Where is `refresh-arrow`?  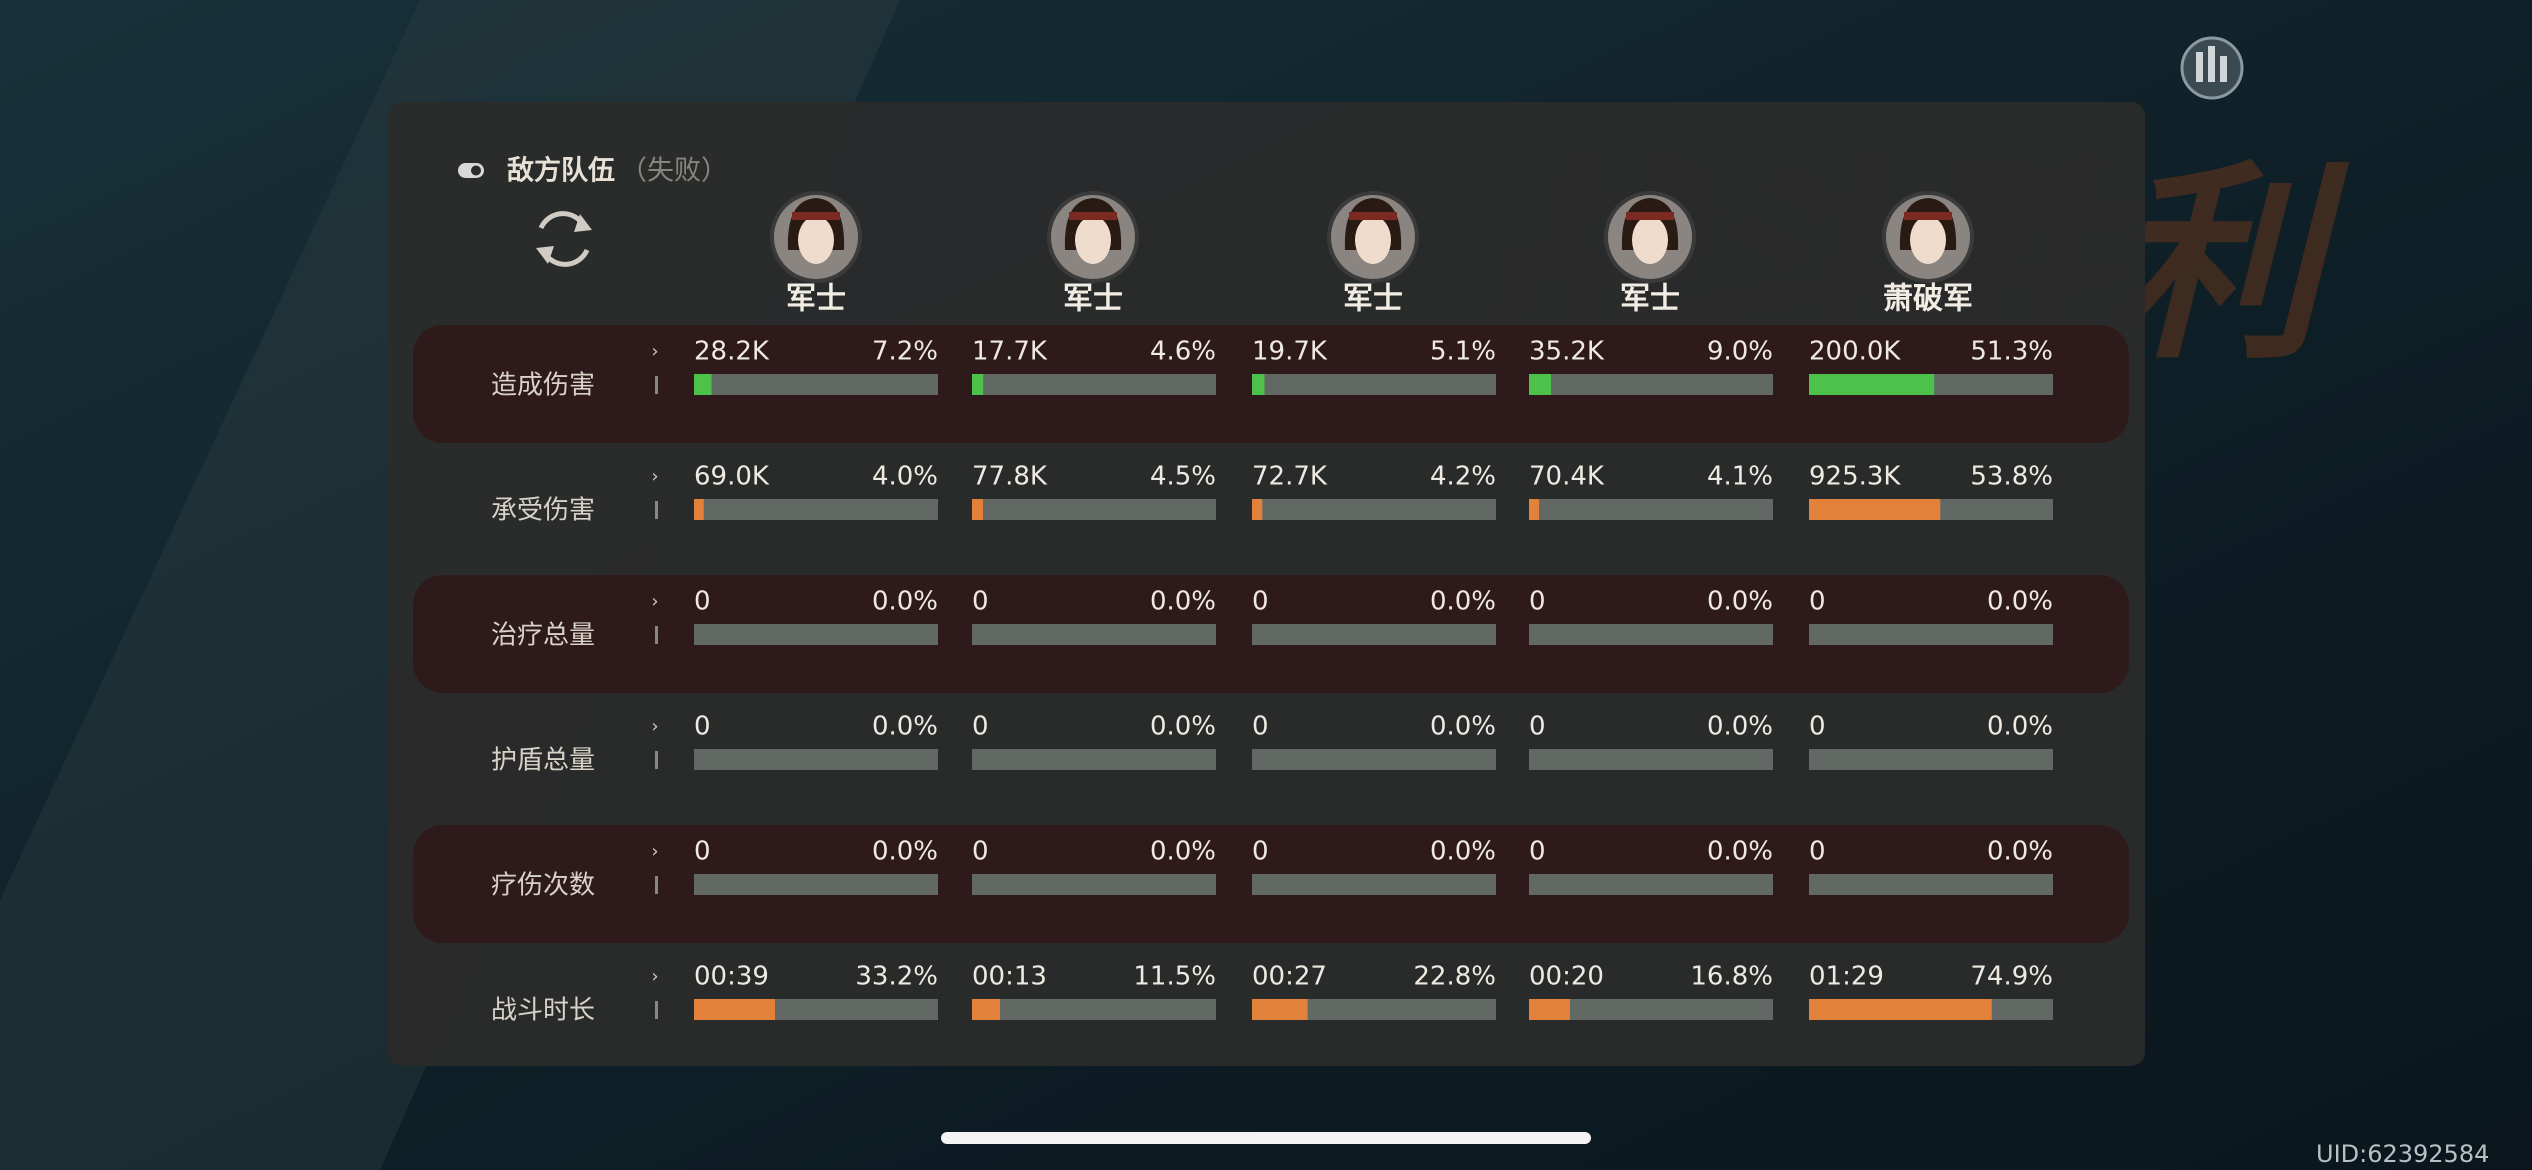 refresh-arrow is located at coordinates (583, 223).